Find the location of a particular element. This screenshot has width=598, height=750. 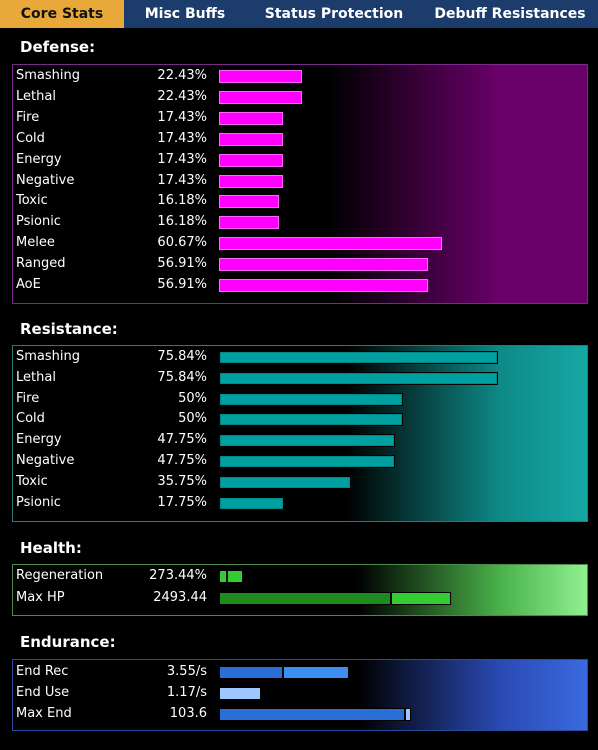

stat-value: 35.75% is located at coordinates (182, 481).